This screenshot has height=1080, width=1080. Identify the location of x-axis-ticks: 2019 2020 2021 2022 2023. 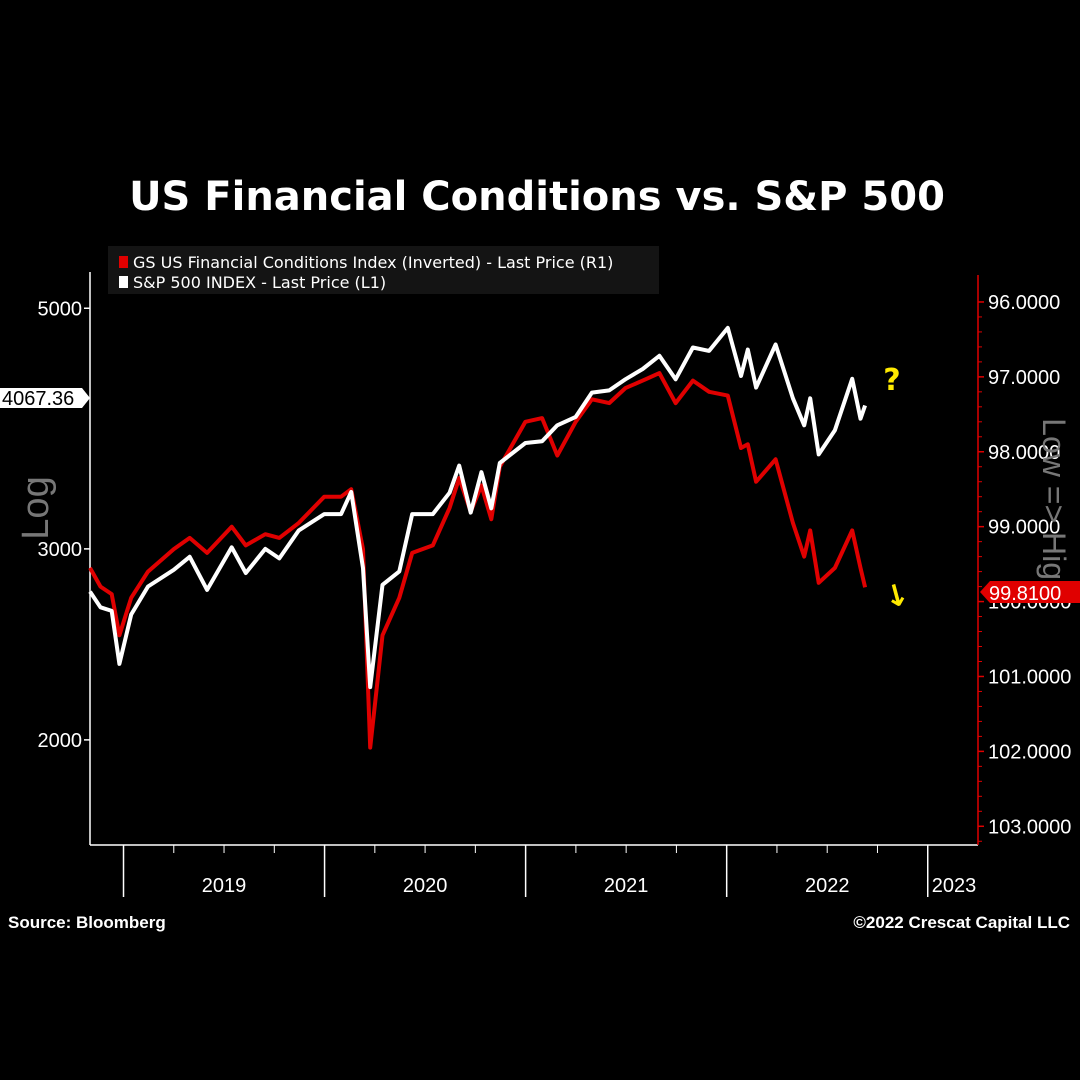
(549, 871).